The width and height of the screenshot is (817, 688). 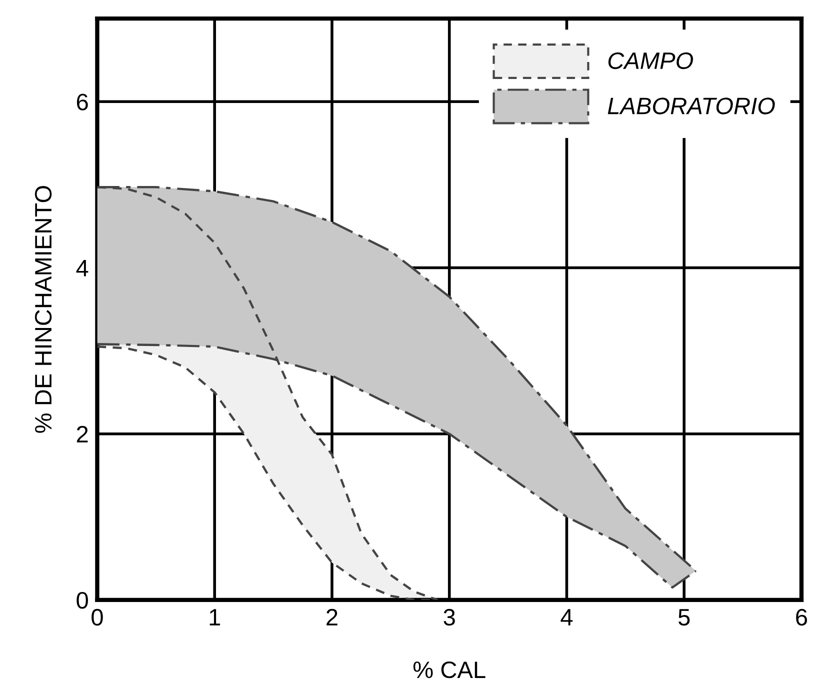 I want to click on y-tick-label: 6, so click(x=82, y=102).